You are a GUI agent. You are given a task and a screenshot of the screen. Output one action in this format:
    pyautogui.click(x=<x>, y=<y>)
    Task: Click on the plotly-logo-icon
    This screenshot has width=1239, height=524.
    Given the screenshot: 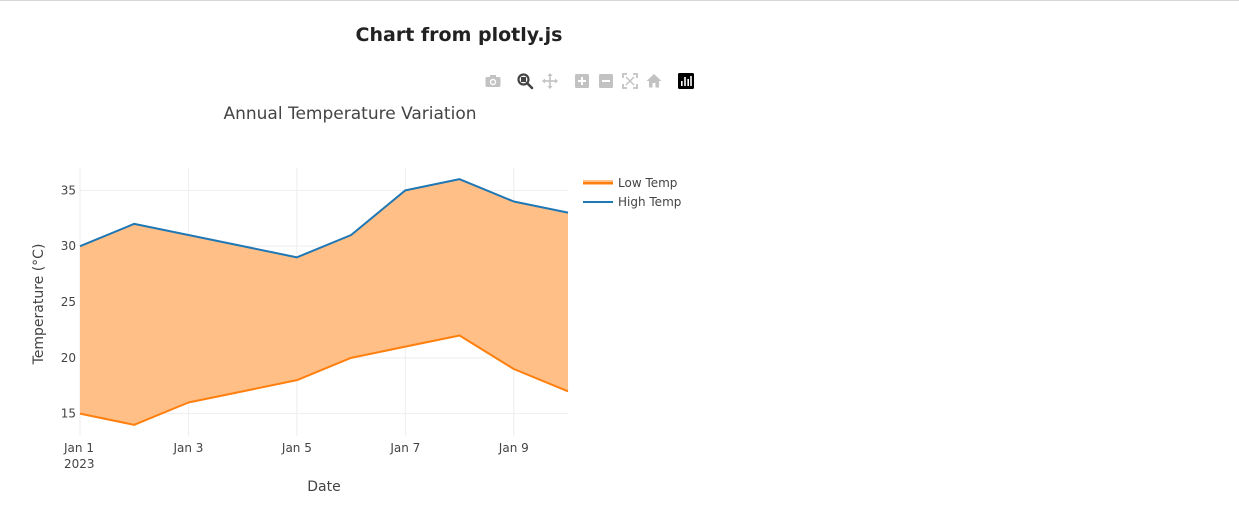 What is the action you would take?
    pyautogui.click(x=686, y=81)
    